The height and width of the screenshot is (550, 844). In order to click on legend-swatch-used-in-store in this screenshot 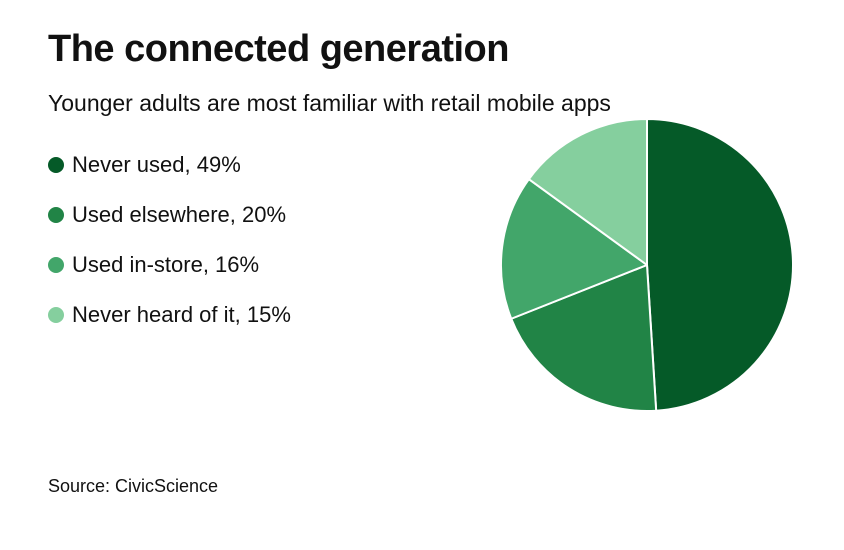, I will do `click(56, 265)`.